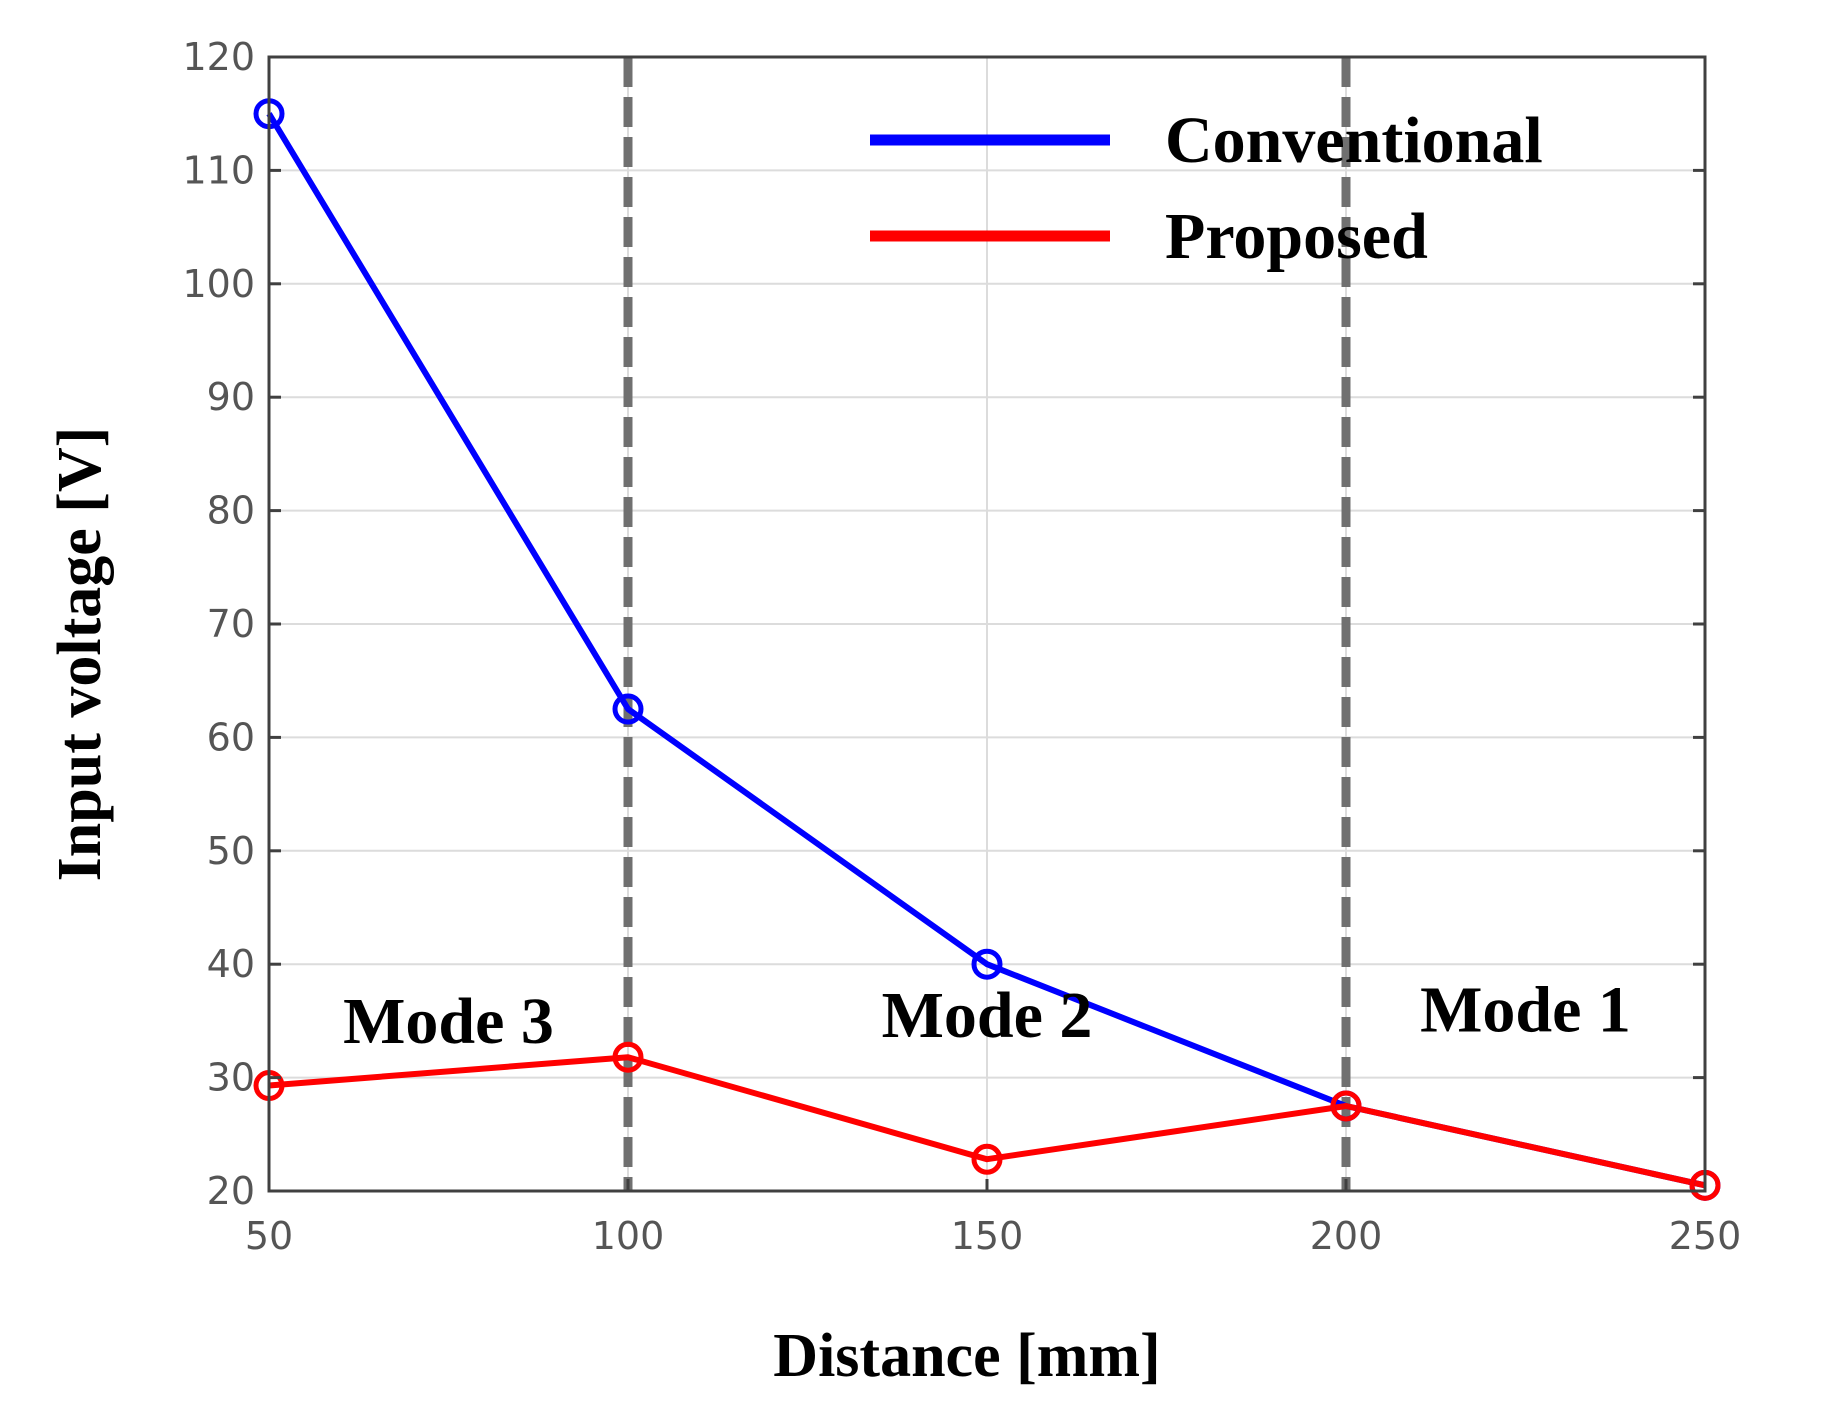 This screenshot has width=1833, height=1406. Describe the element at coordinates (218, 170) in the screenshot. I see `y-tick-label: 110` at that location.